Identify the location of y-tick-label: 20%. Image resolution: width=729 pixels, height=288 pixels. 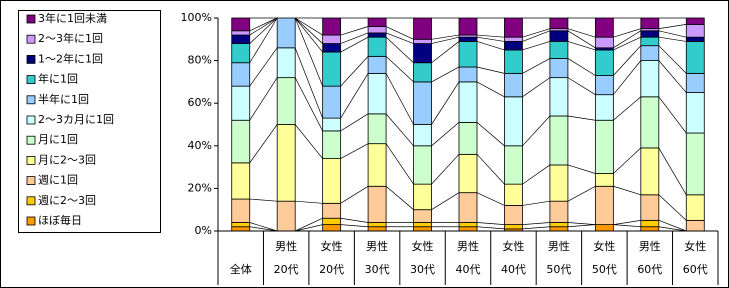
(200, 187).